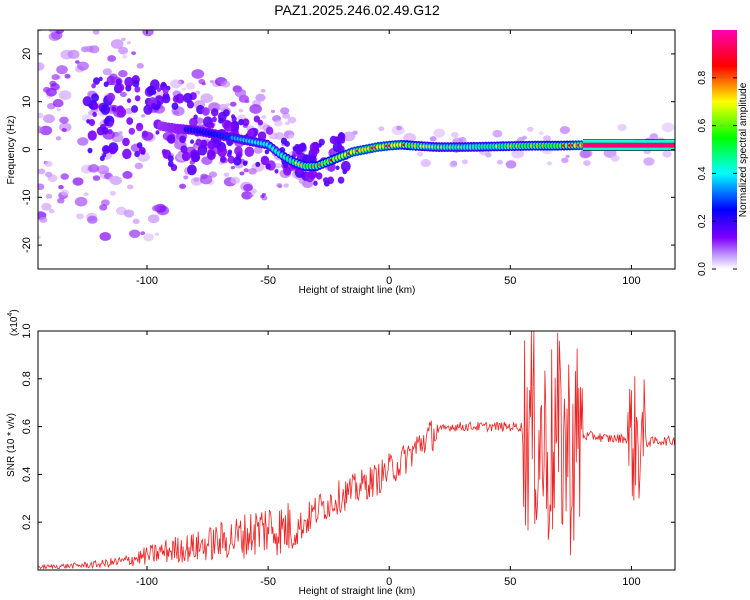 Image resolution: width=750 pixels, height=600 pixels. I want to click on spectrogram-x-tick-label: -100, so click(147, 281).